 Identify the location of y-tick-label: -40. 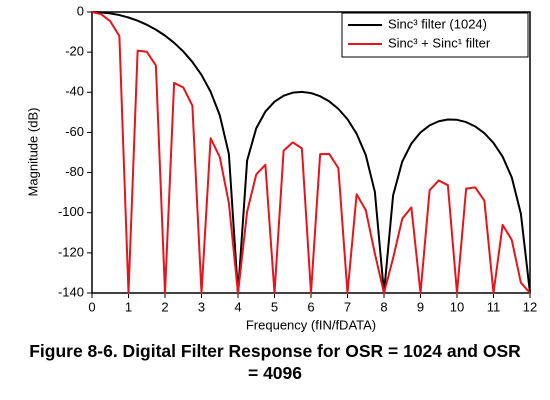
(74, 91).